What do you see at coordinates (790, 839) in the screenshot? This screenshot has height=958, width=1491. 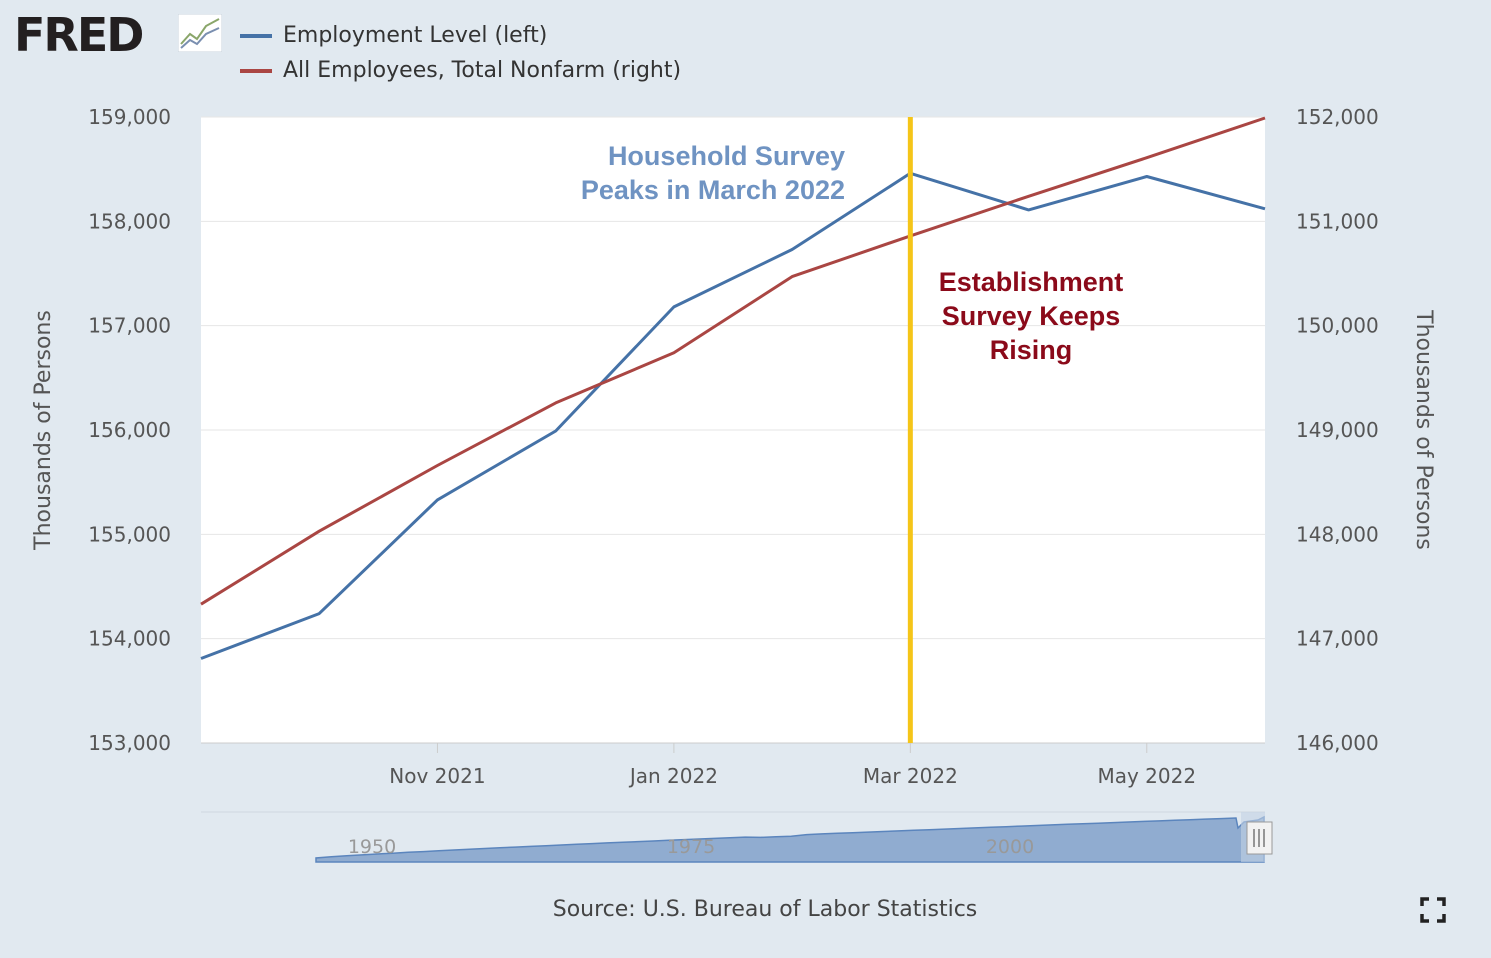 I see `navigator-series-area` at bounding box center [790, 839].